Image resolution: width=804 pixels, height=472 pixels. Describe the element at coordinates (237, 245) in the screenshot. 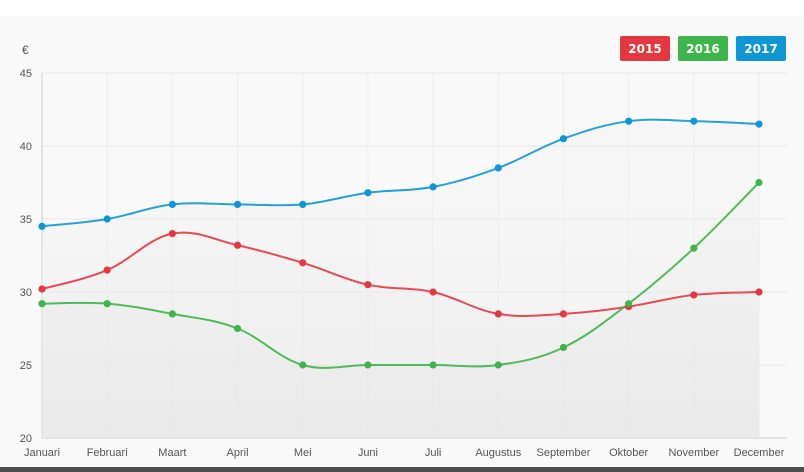

I see `data-point-2015-april` at that location.